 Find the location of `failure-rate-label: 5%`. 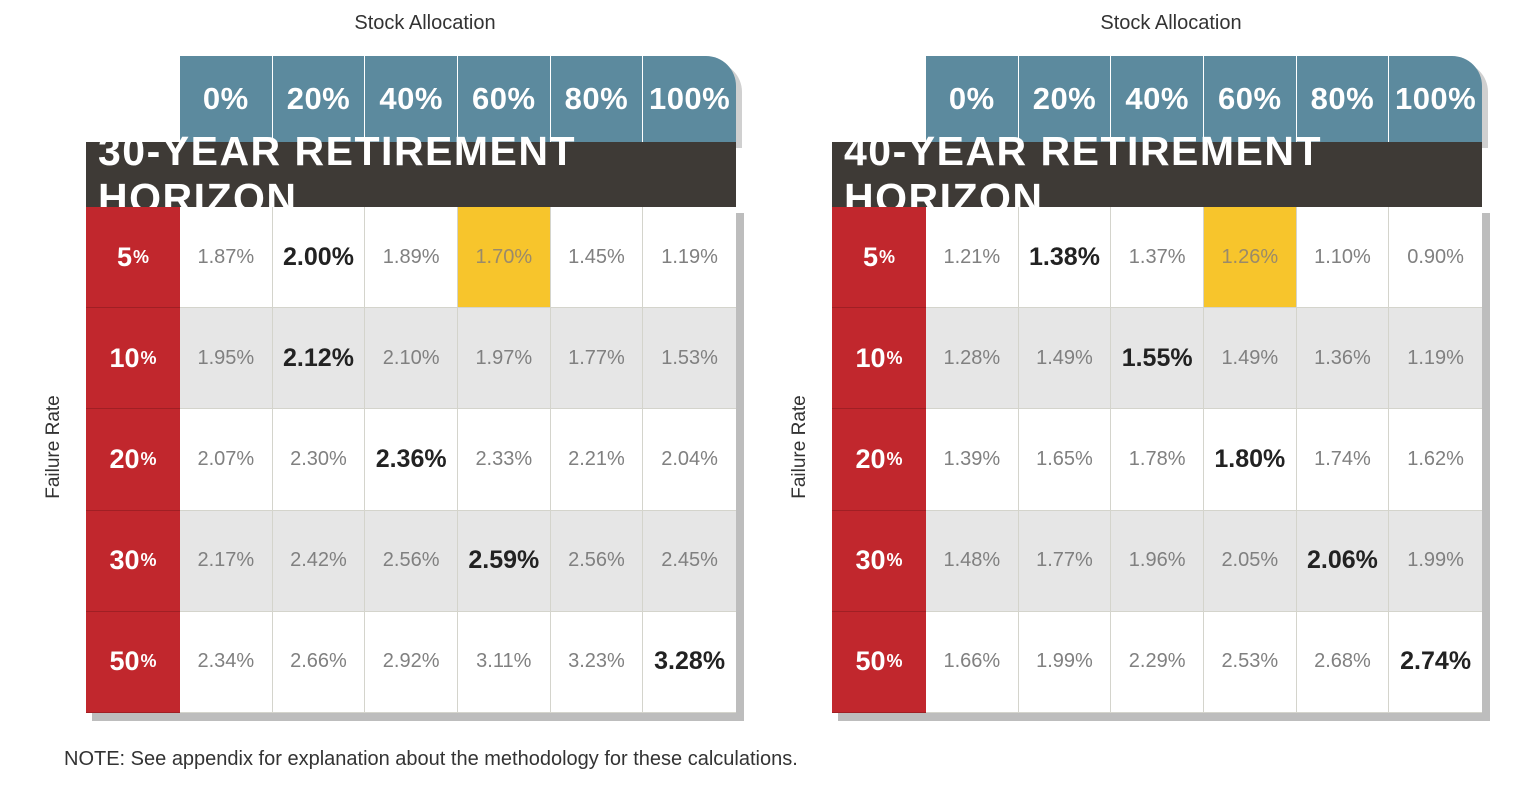

failure-rate-label: 5% is located at coordinates (879, 258).